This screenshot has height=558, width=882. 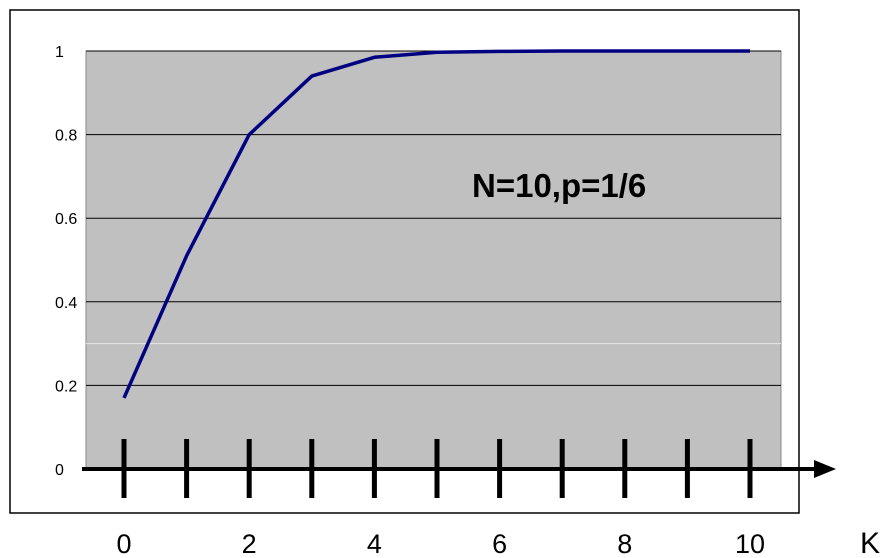 I want to click on x-tick-label-2: 4, so click(x=374, y=543).